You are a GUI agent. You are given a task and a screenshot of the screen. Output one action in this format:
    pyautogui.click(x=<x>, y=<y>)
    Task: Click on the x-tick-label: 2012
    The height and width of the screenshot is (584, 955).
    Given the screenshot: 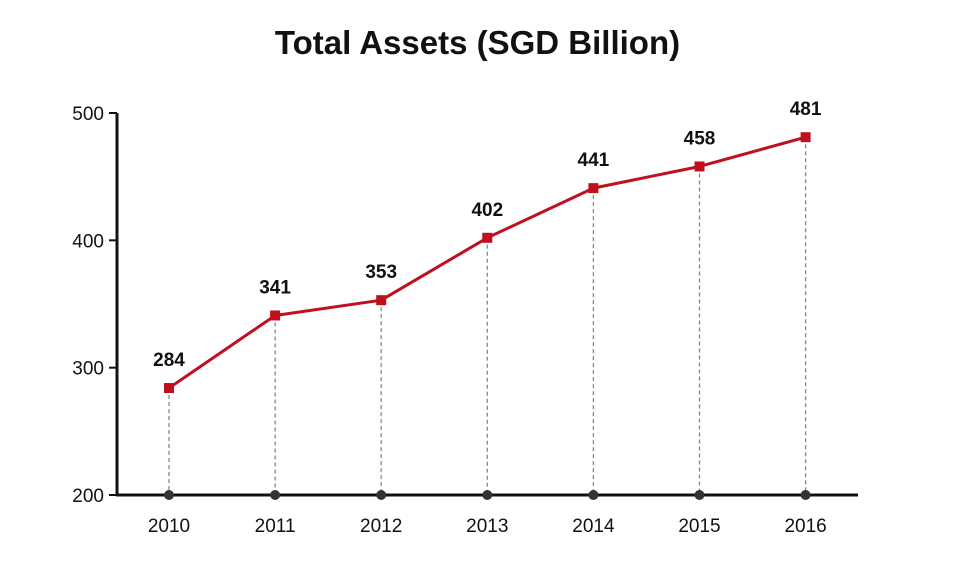 What is the action you would take?
    pyautogui.click(x=381, y=526)
    